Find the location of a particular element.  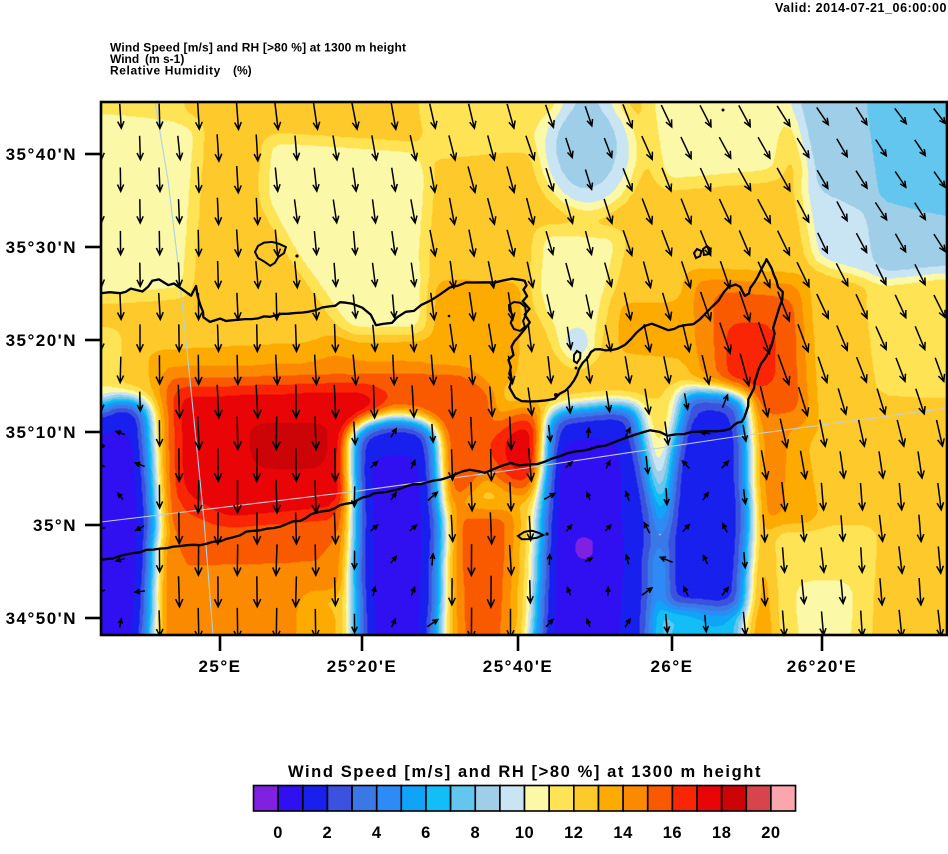

svg-text: 20 is located at coordinates (770, 833).